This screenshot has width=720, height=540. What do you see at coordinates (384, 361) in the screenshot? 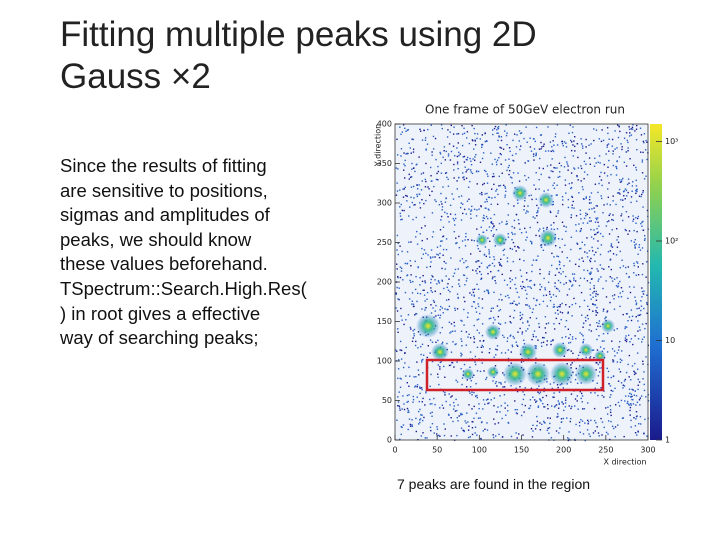
I see `y-tick-label: 100` at bounding box center [384, 361].